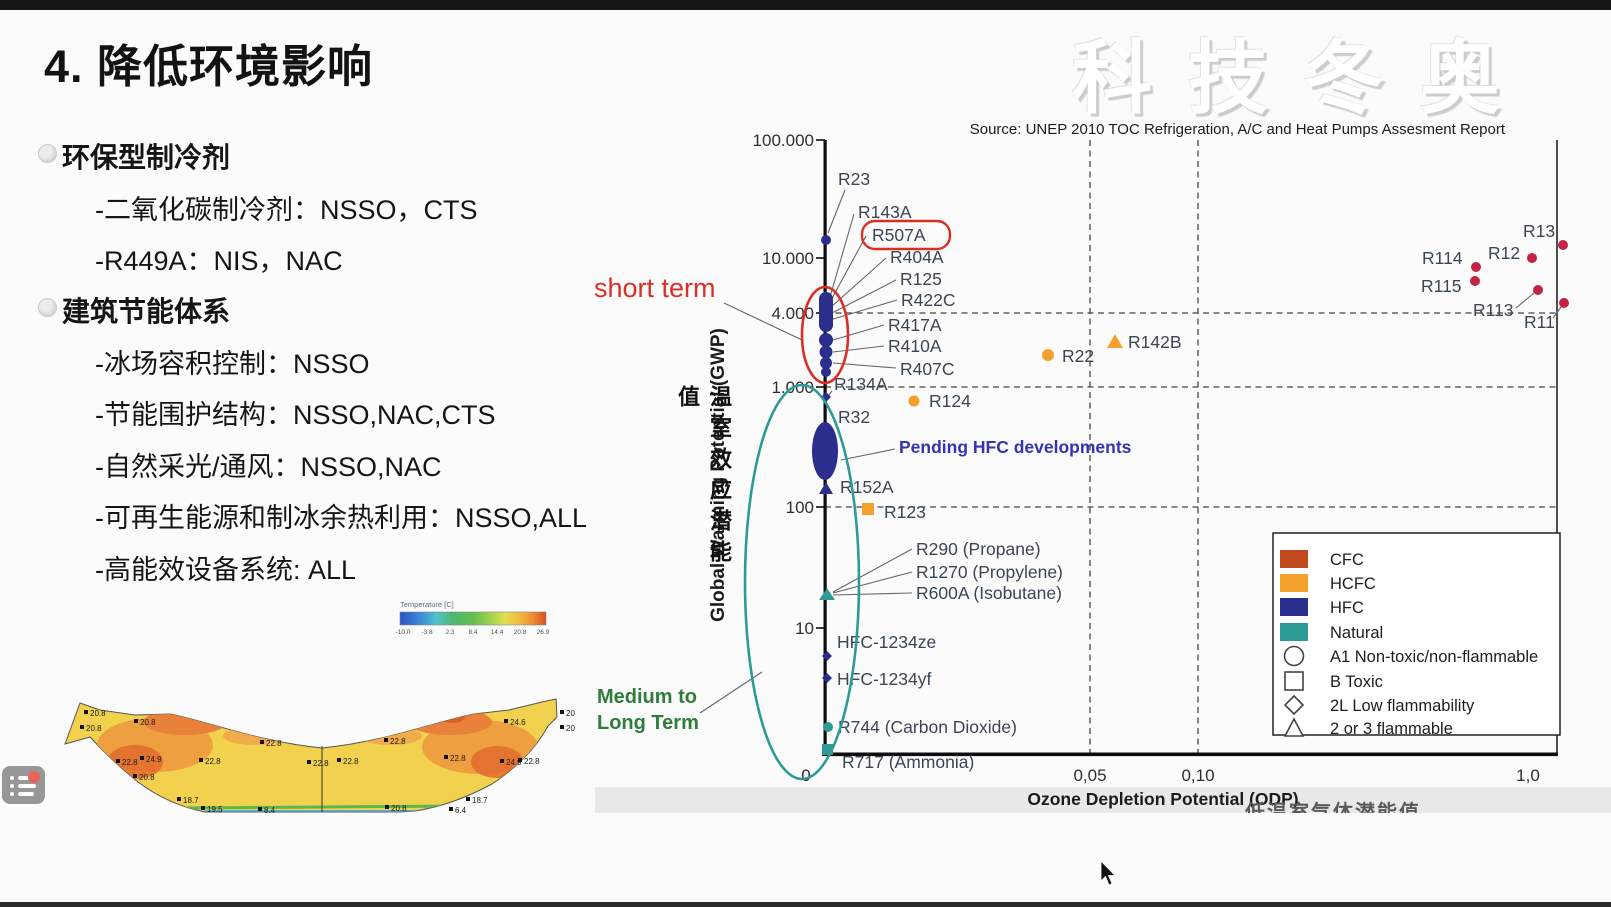 This screenshot has height=907, width=1611. I want to click on legend-label: Natural, so click(1356, 633).